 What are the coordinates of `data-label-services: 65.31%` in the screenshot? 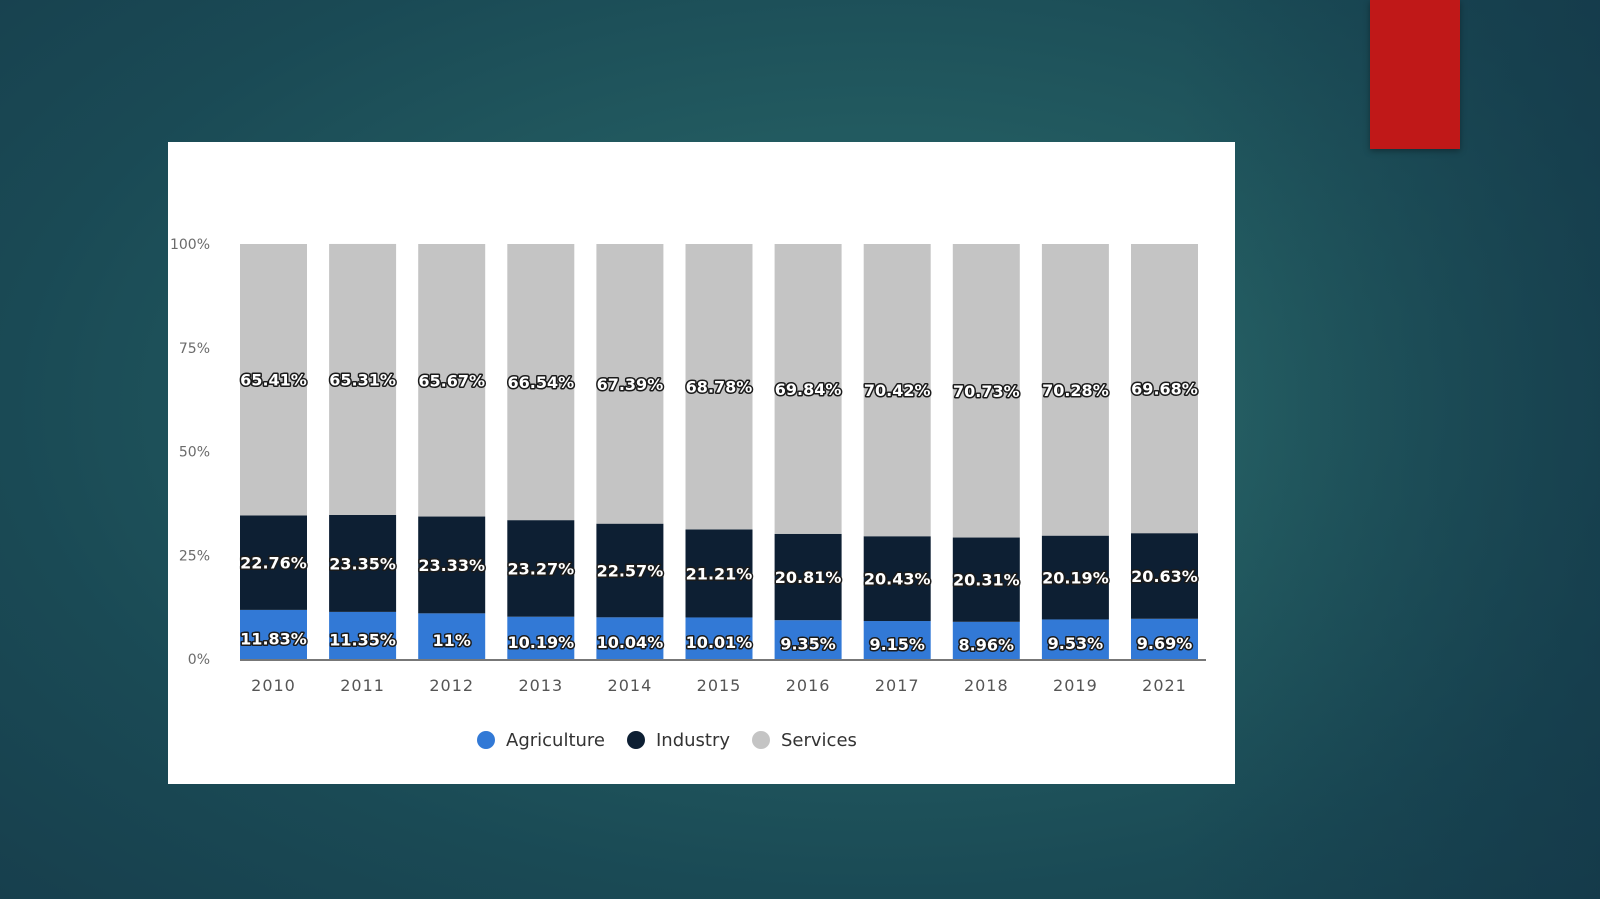 It's located at (362, 379).